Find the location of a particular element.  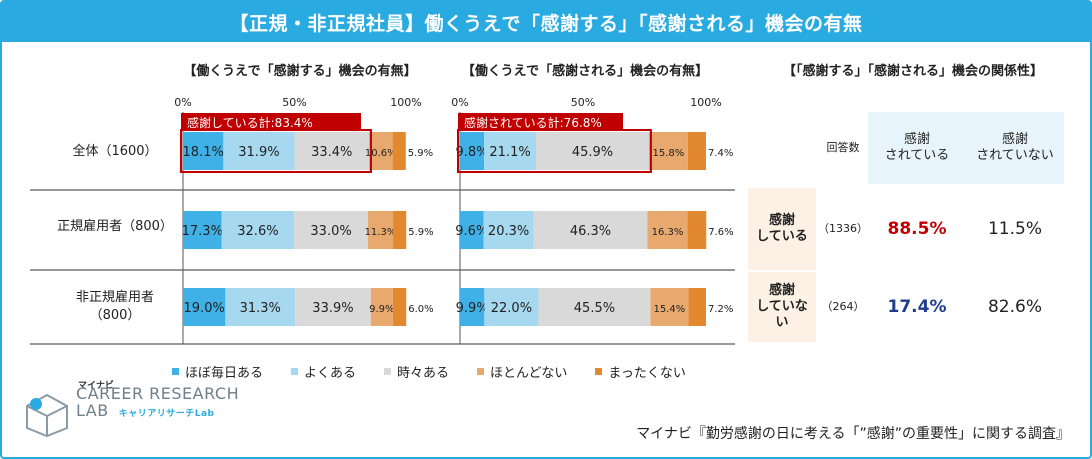

logo-icon is located at coordinates (47, 415).